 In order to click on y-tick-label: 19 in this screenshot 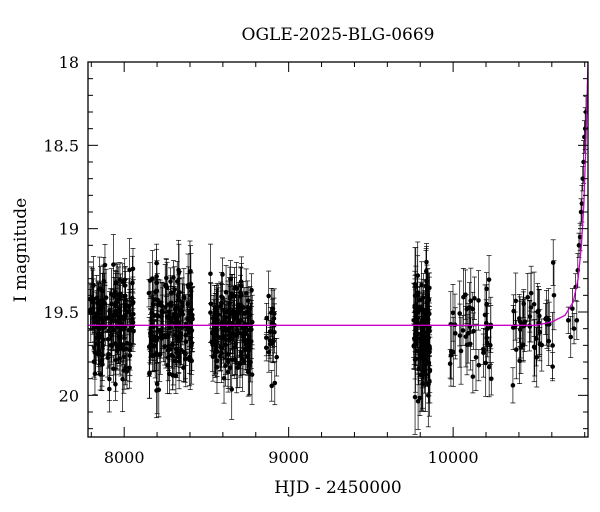, I will do `click(69, 229)`.